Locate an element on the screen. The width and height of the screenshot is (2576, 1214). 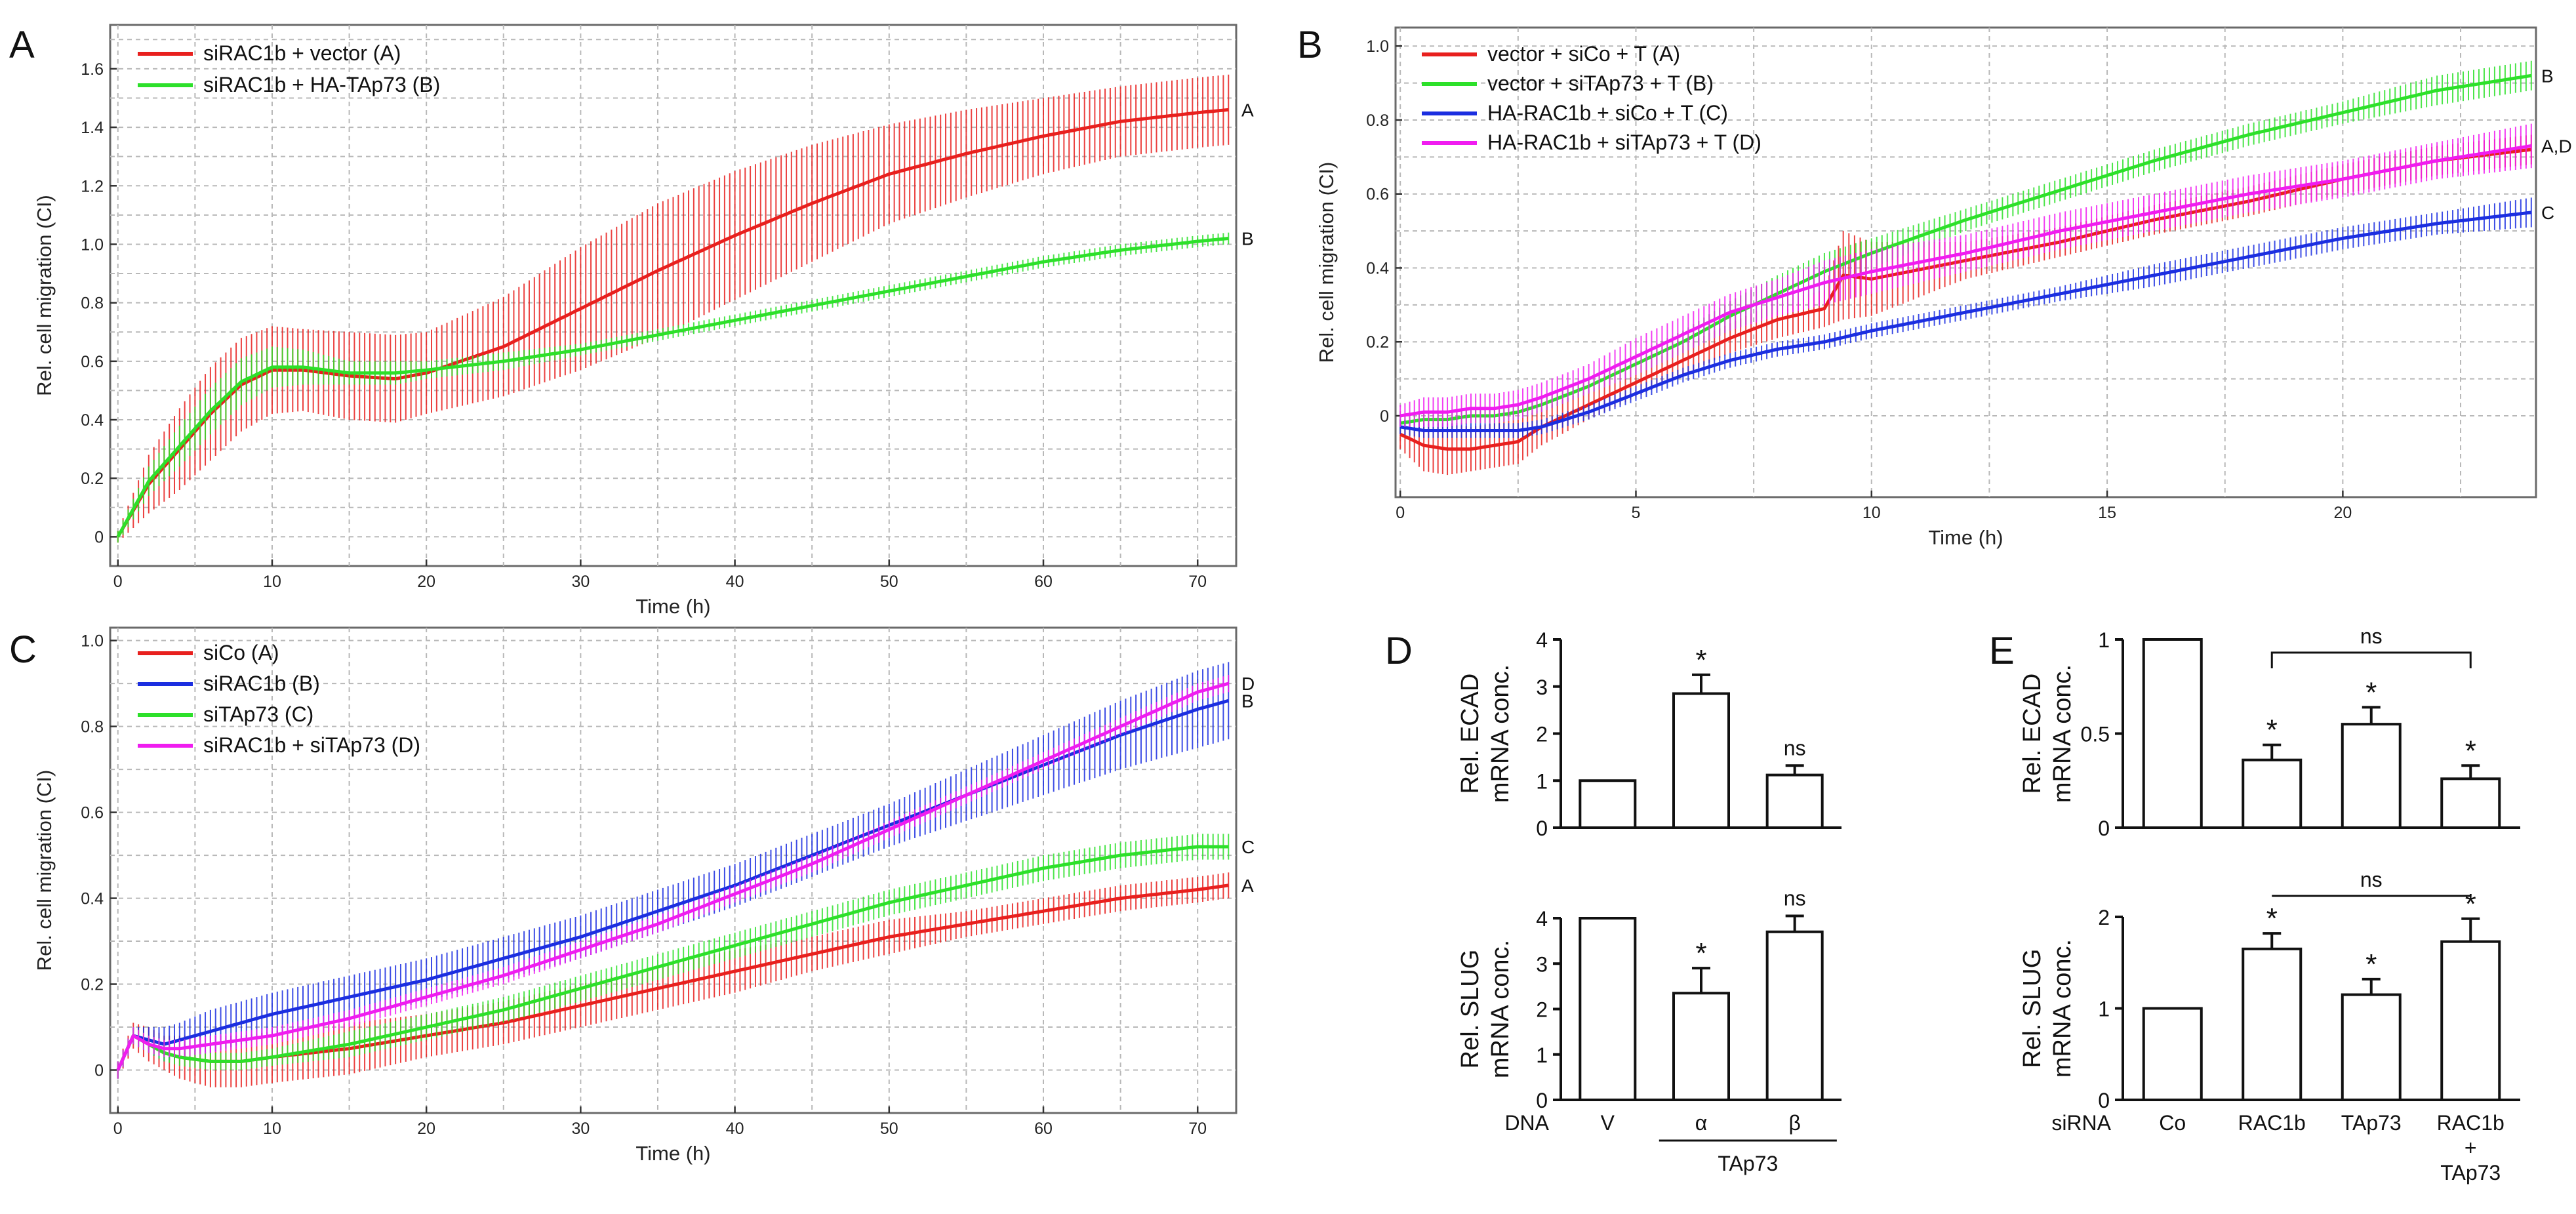
ns-marker: ns is located at coordinates (1795, 748).